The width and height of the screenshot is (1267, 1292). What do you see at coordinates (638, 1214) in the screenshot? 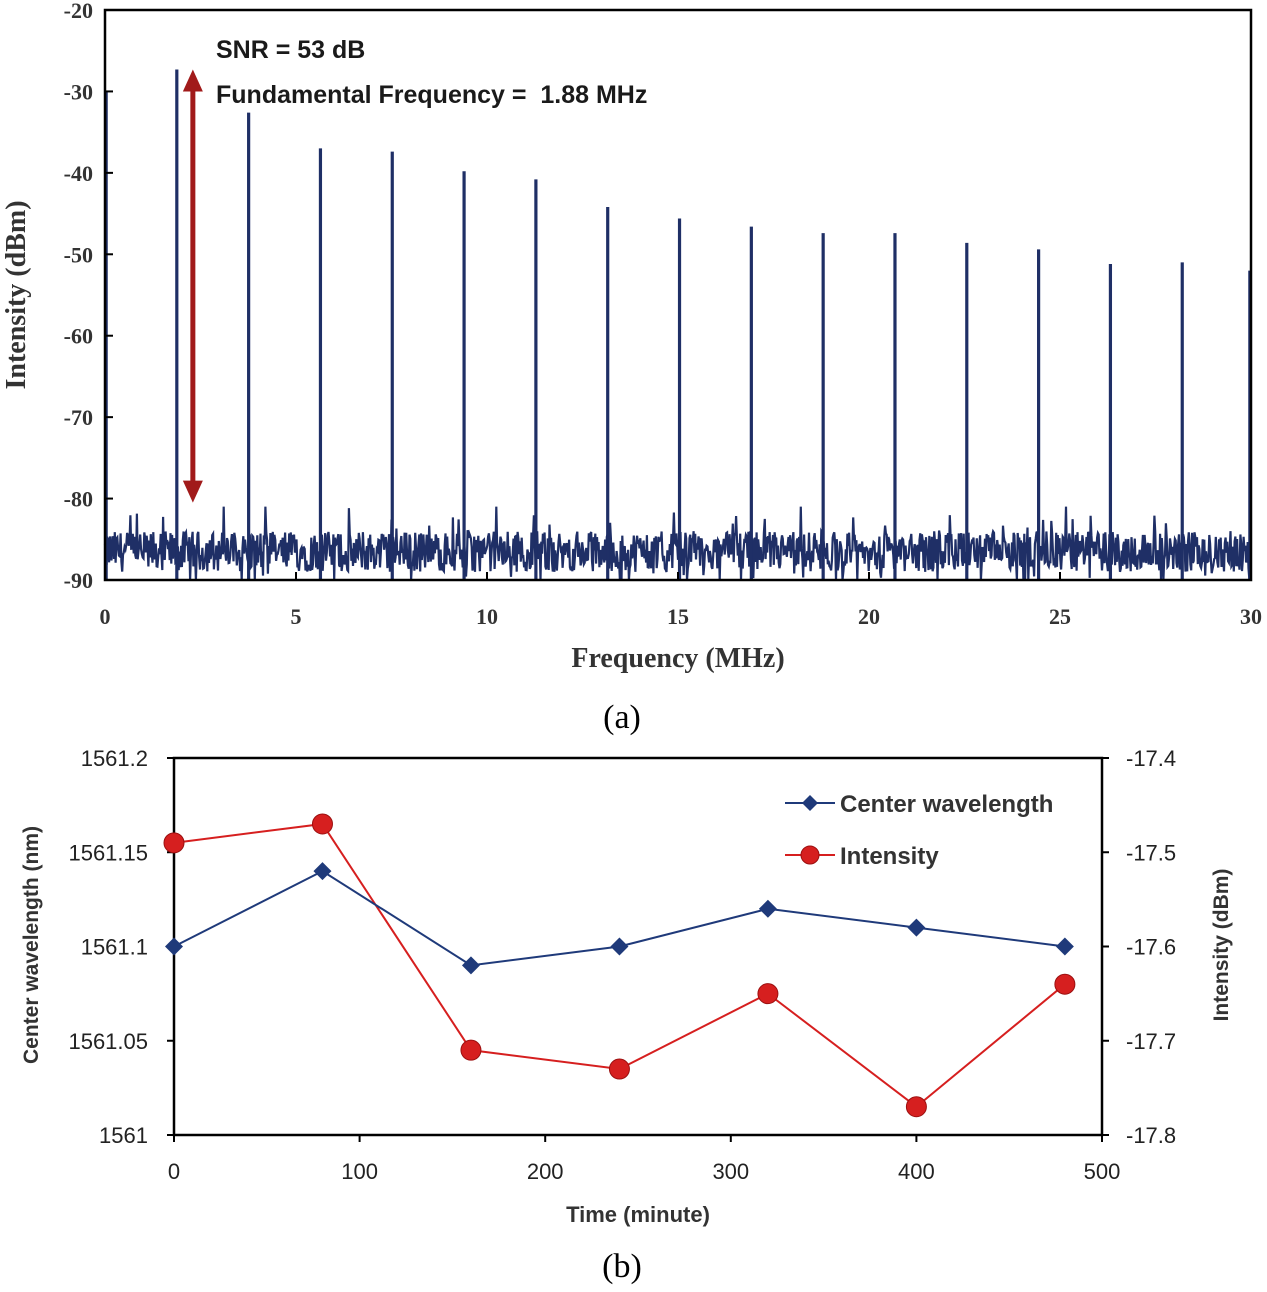
I see `x-axis-label-b: Time (minute)` at bounding box center [638, 1214].